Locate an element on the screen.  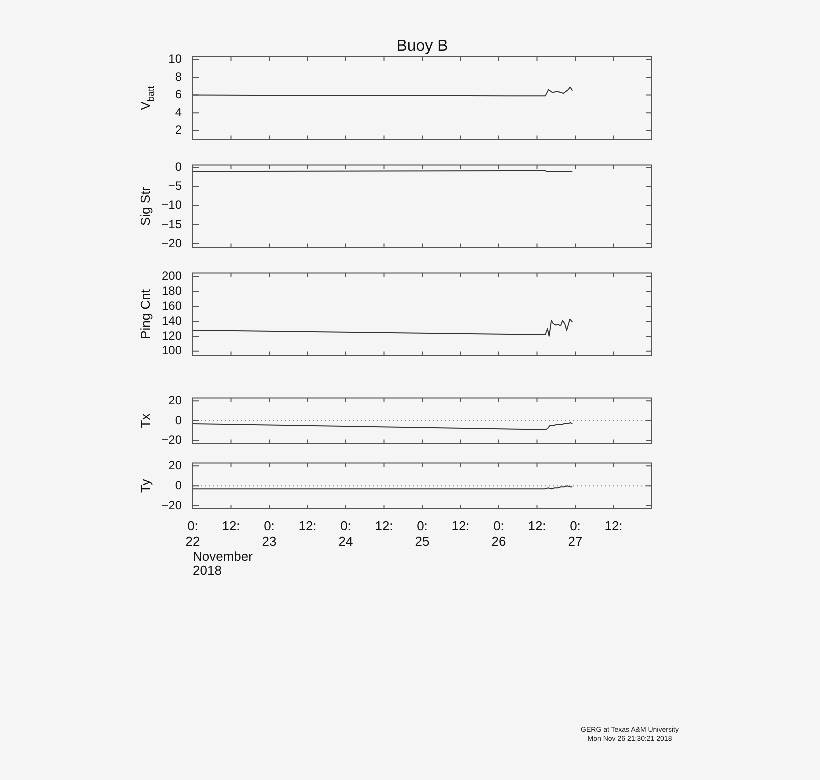
y-axis-title: Tx is located at coordinates (145, 420).